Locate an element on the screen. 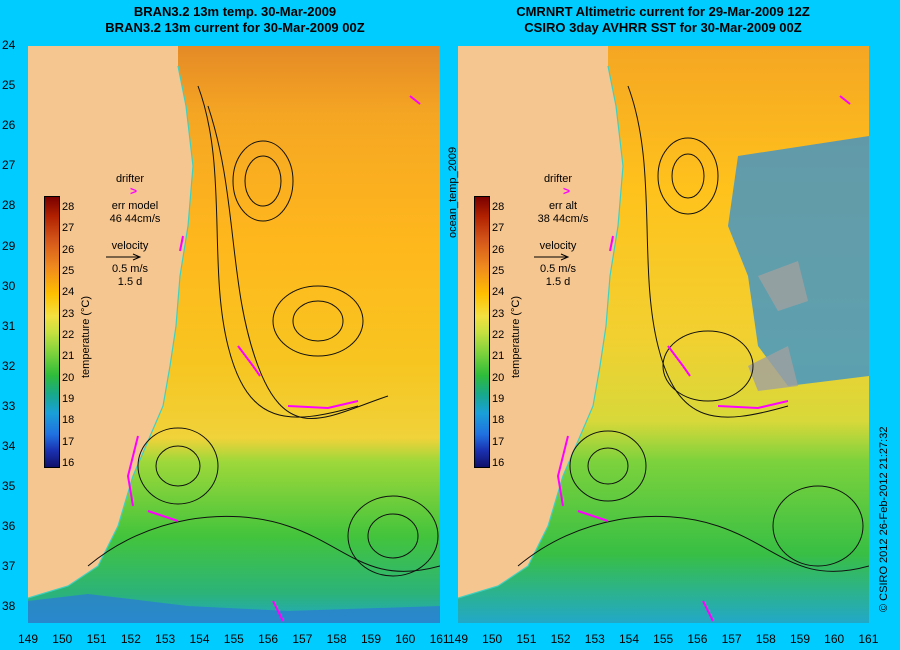 The height and width of the screenshot is (650, 900). lon-tick-right-151: 151 is located at coordinates (526, 639).